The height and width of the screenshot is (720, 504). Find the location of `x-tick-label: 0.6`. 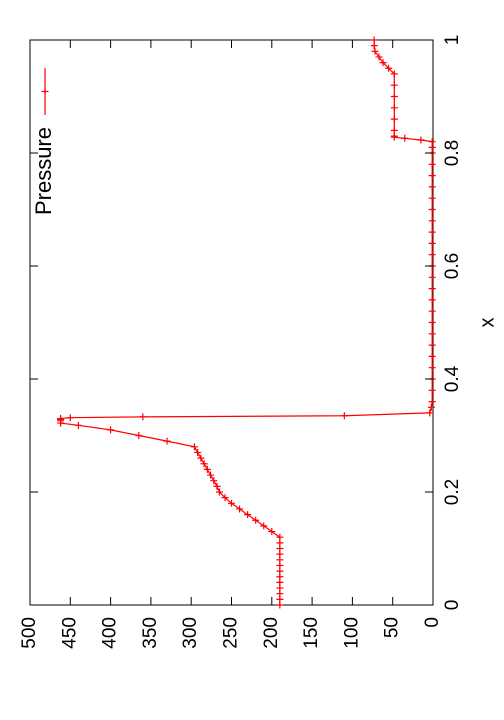

x-tick-label: 0.6 is located at coordinates (452, 266).